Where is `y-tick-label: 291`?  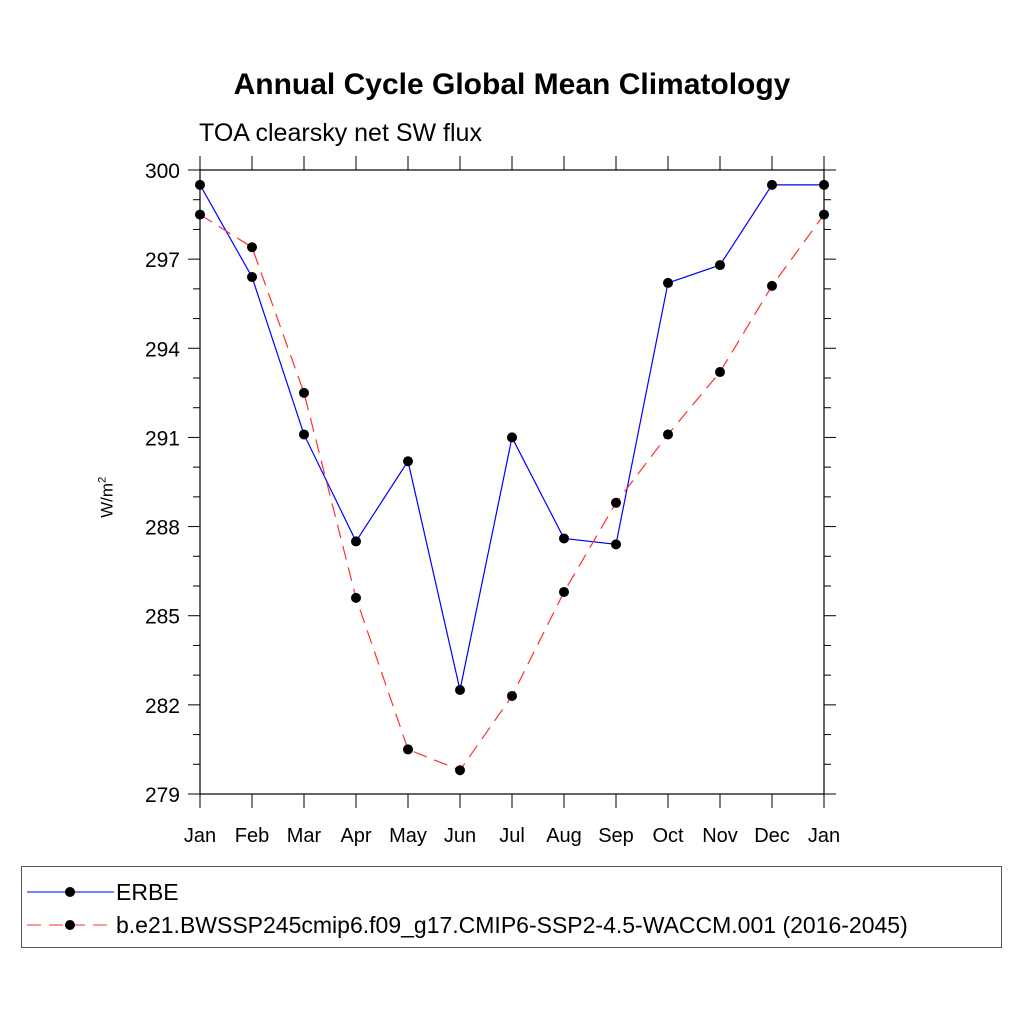
y-tick-label: 291 is located at coordinates (162, 438).